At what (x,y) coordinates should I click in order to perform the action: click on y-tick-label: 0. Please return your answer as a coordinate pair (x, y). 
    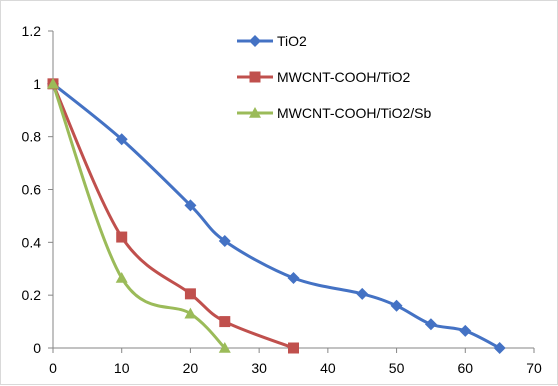
    Looking at the image, I should click on (37, 348).